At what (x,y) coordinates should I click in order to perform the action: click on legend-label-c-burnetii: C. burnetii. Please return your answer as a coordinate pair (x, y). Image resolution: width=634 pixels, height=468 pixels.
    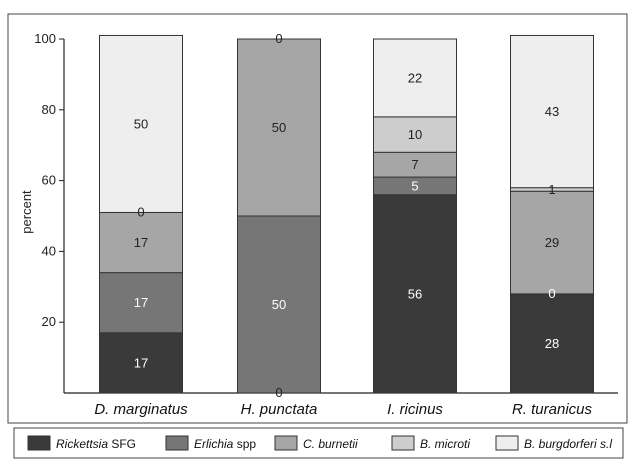
    Looking at the image, I should click on (330, 444).